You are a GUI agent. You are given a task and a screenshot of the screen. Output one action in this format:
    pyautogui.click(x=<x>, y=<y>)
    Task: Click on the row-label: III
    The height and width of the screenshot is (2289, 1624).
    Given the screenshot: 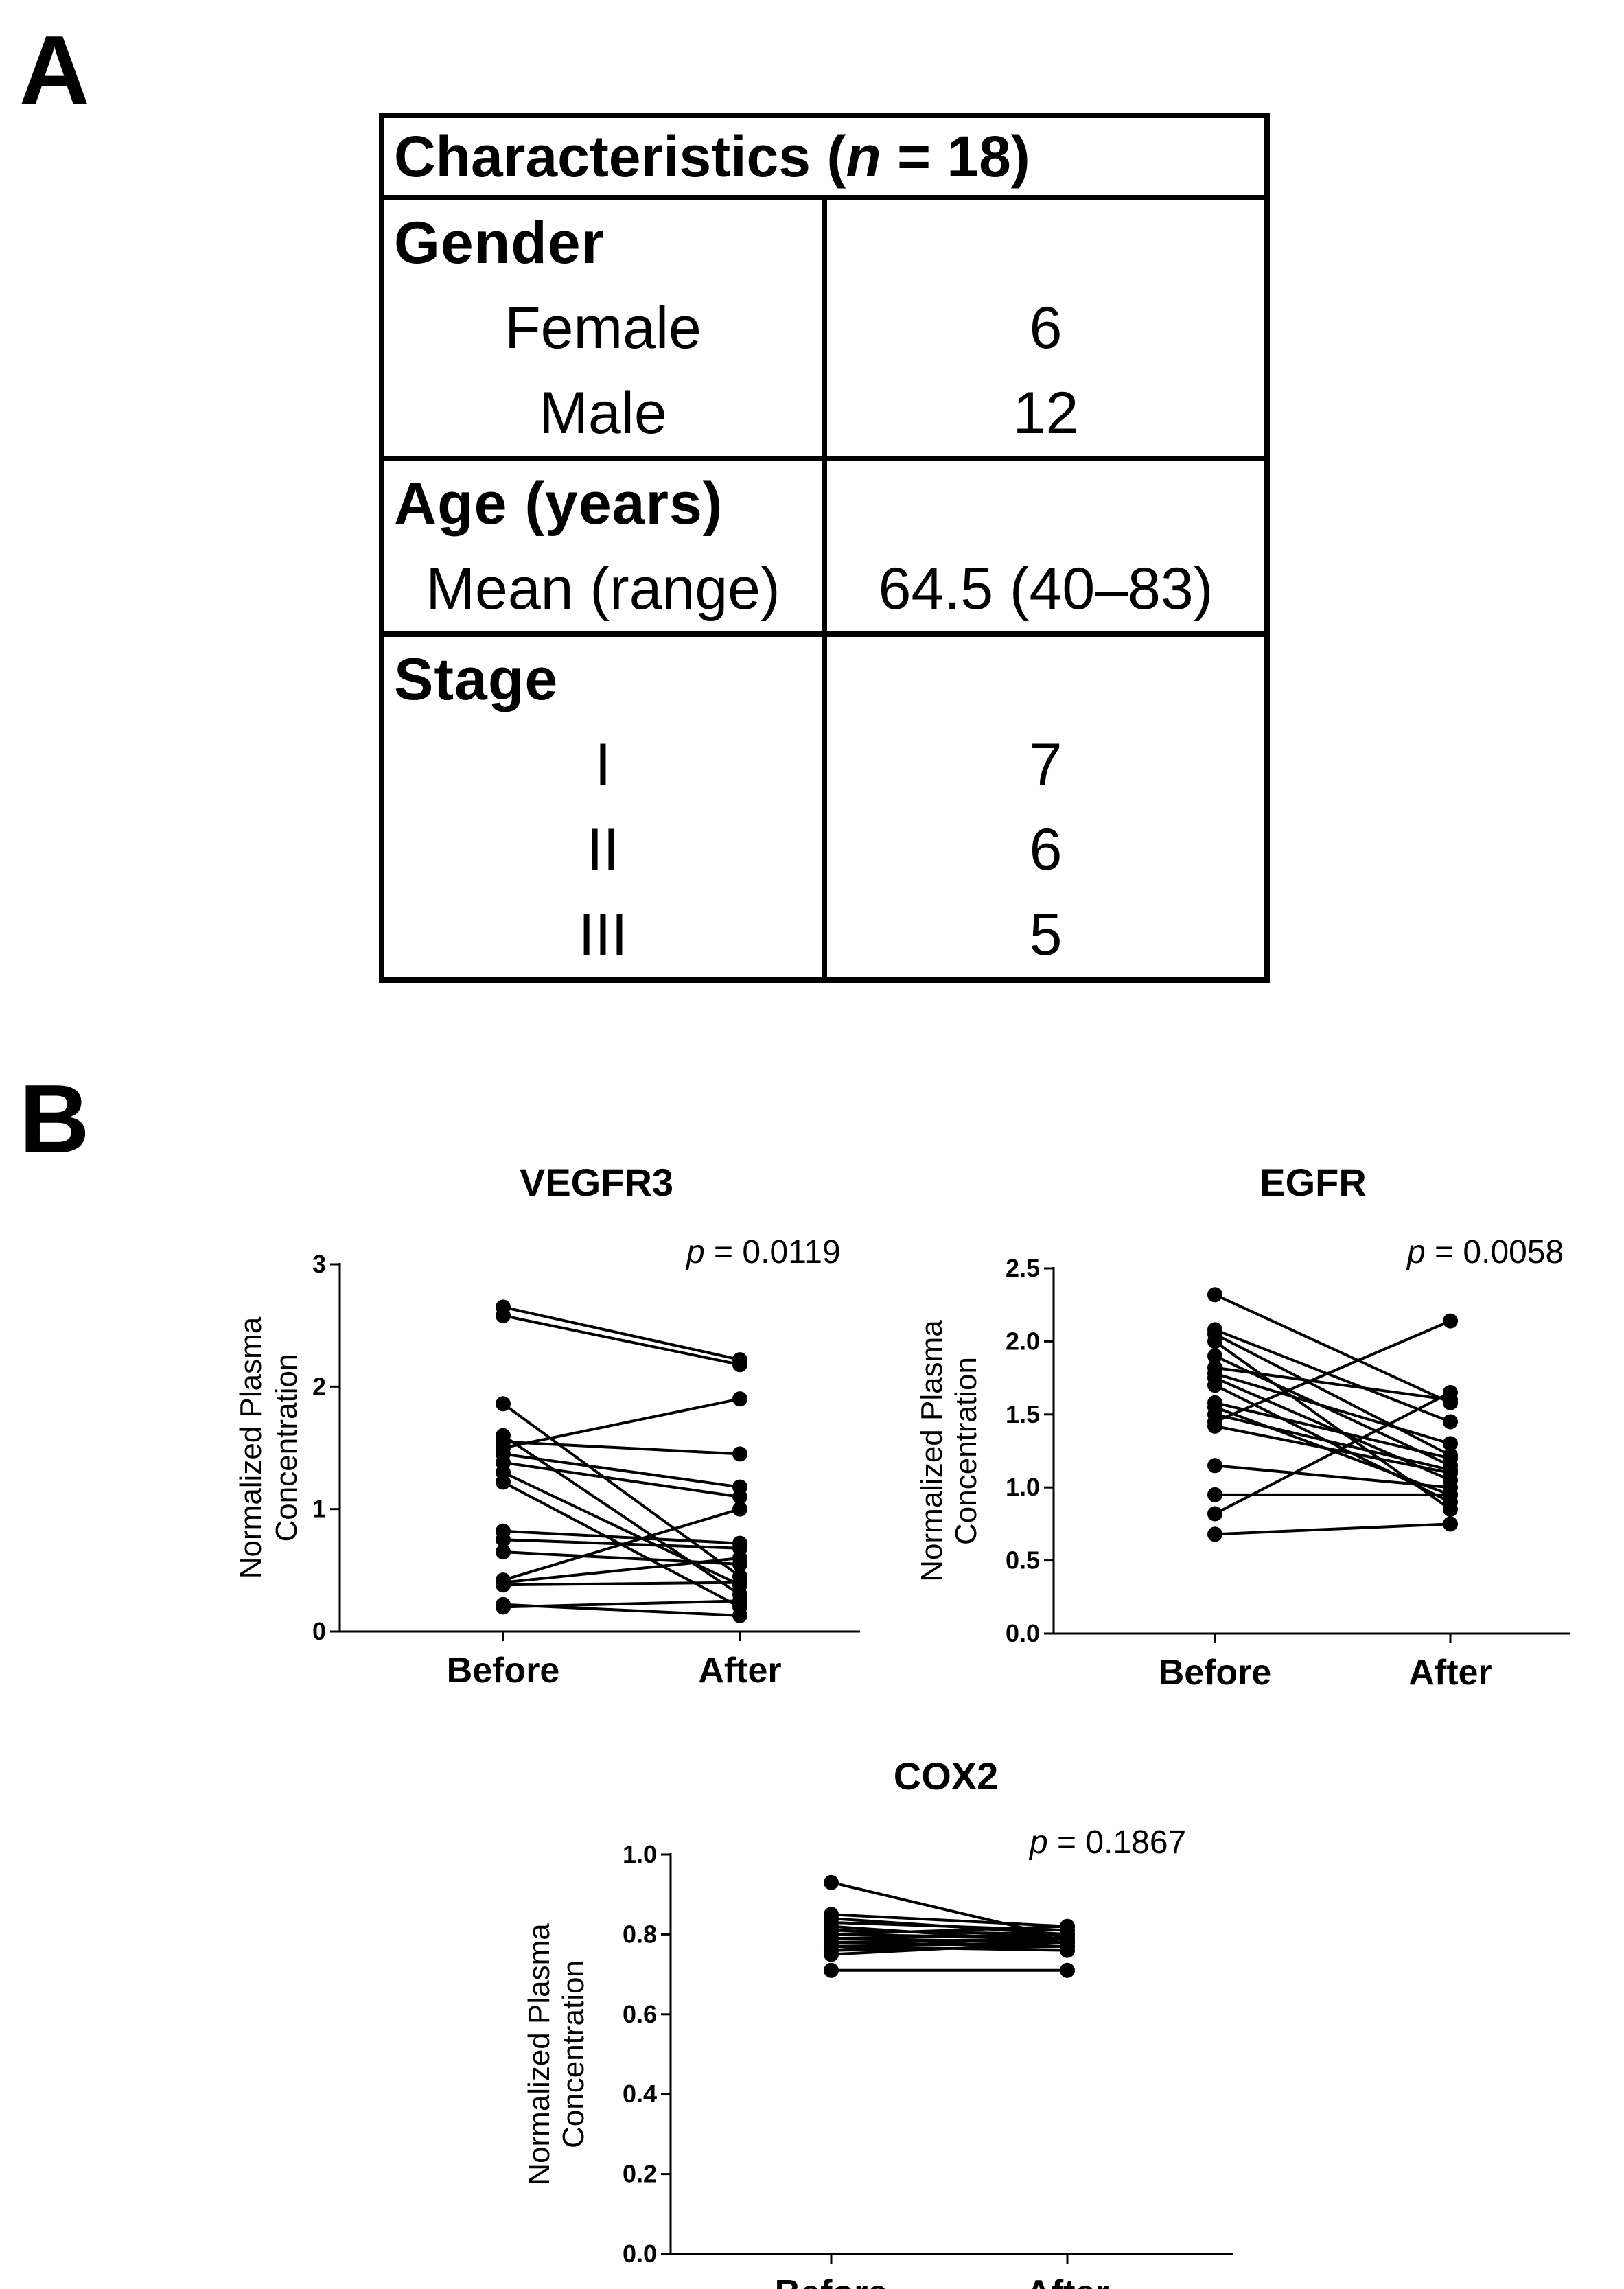 What is the action you would take?
    pyautogui.click(x=603, y=935)
    